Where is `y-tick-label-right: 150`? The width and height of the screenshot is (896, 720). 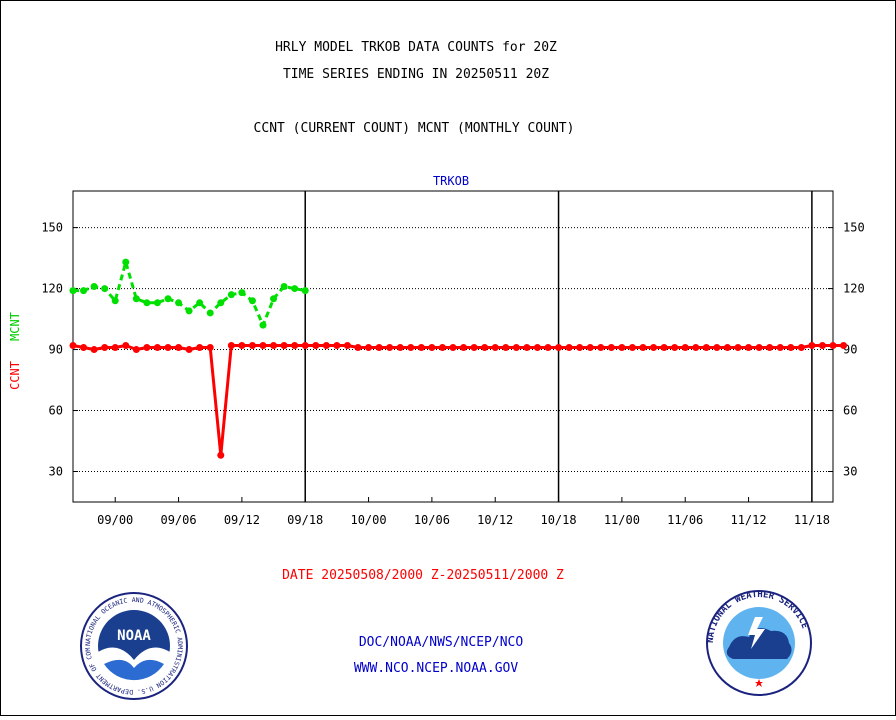
y-tick-label-right: 150 is located at coordinates (854, 228).